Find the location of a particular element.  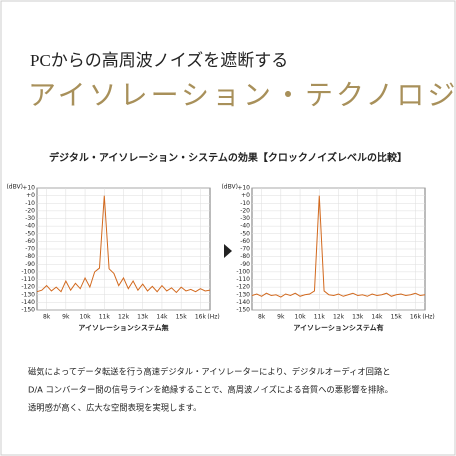

subtitle: PCからの高周波ノイズを遮断する is located at coordinates (159, 60).